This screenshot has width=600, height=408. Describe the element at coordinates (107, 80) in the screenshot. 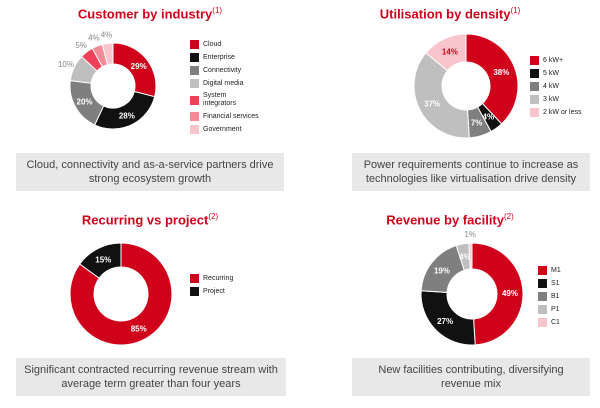

I see `donut-chart: 29%28%20%10%5%4% 4%` at that location.